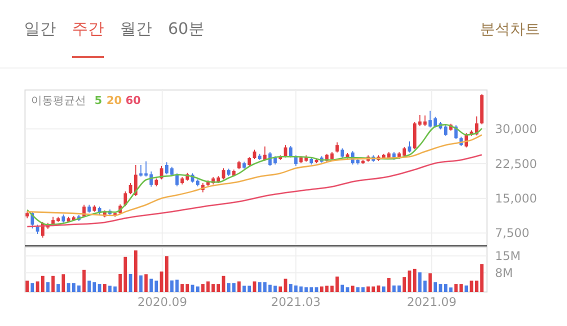  I want to click on text: 월간, so click(136, 28).